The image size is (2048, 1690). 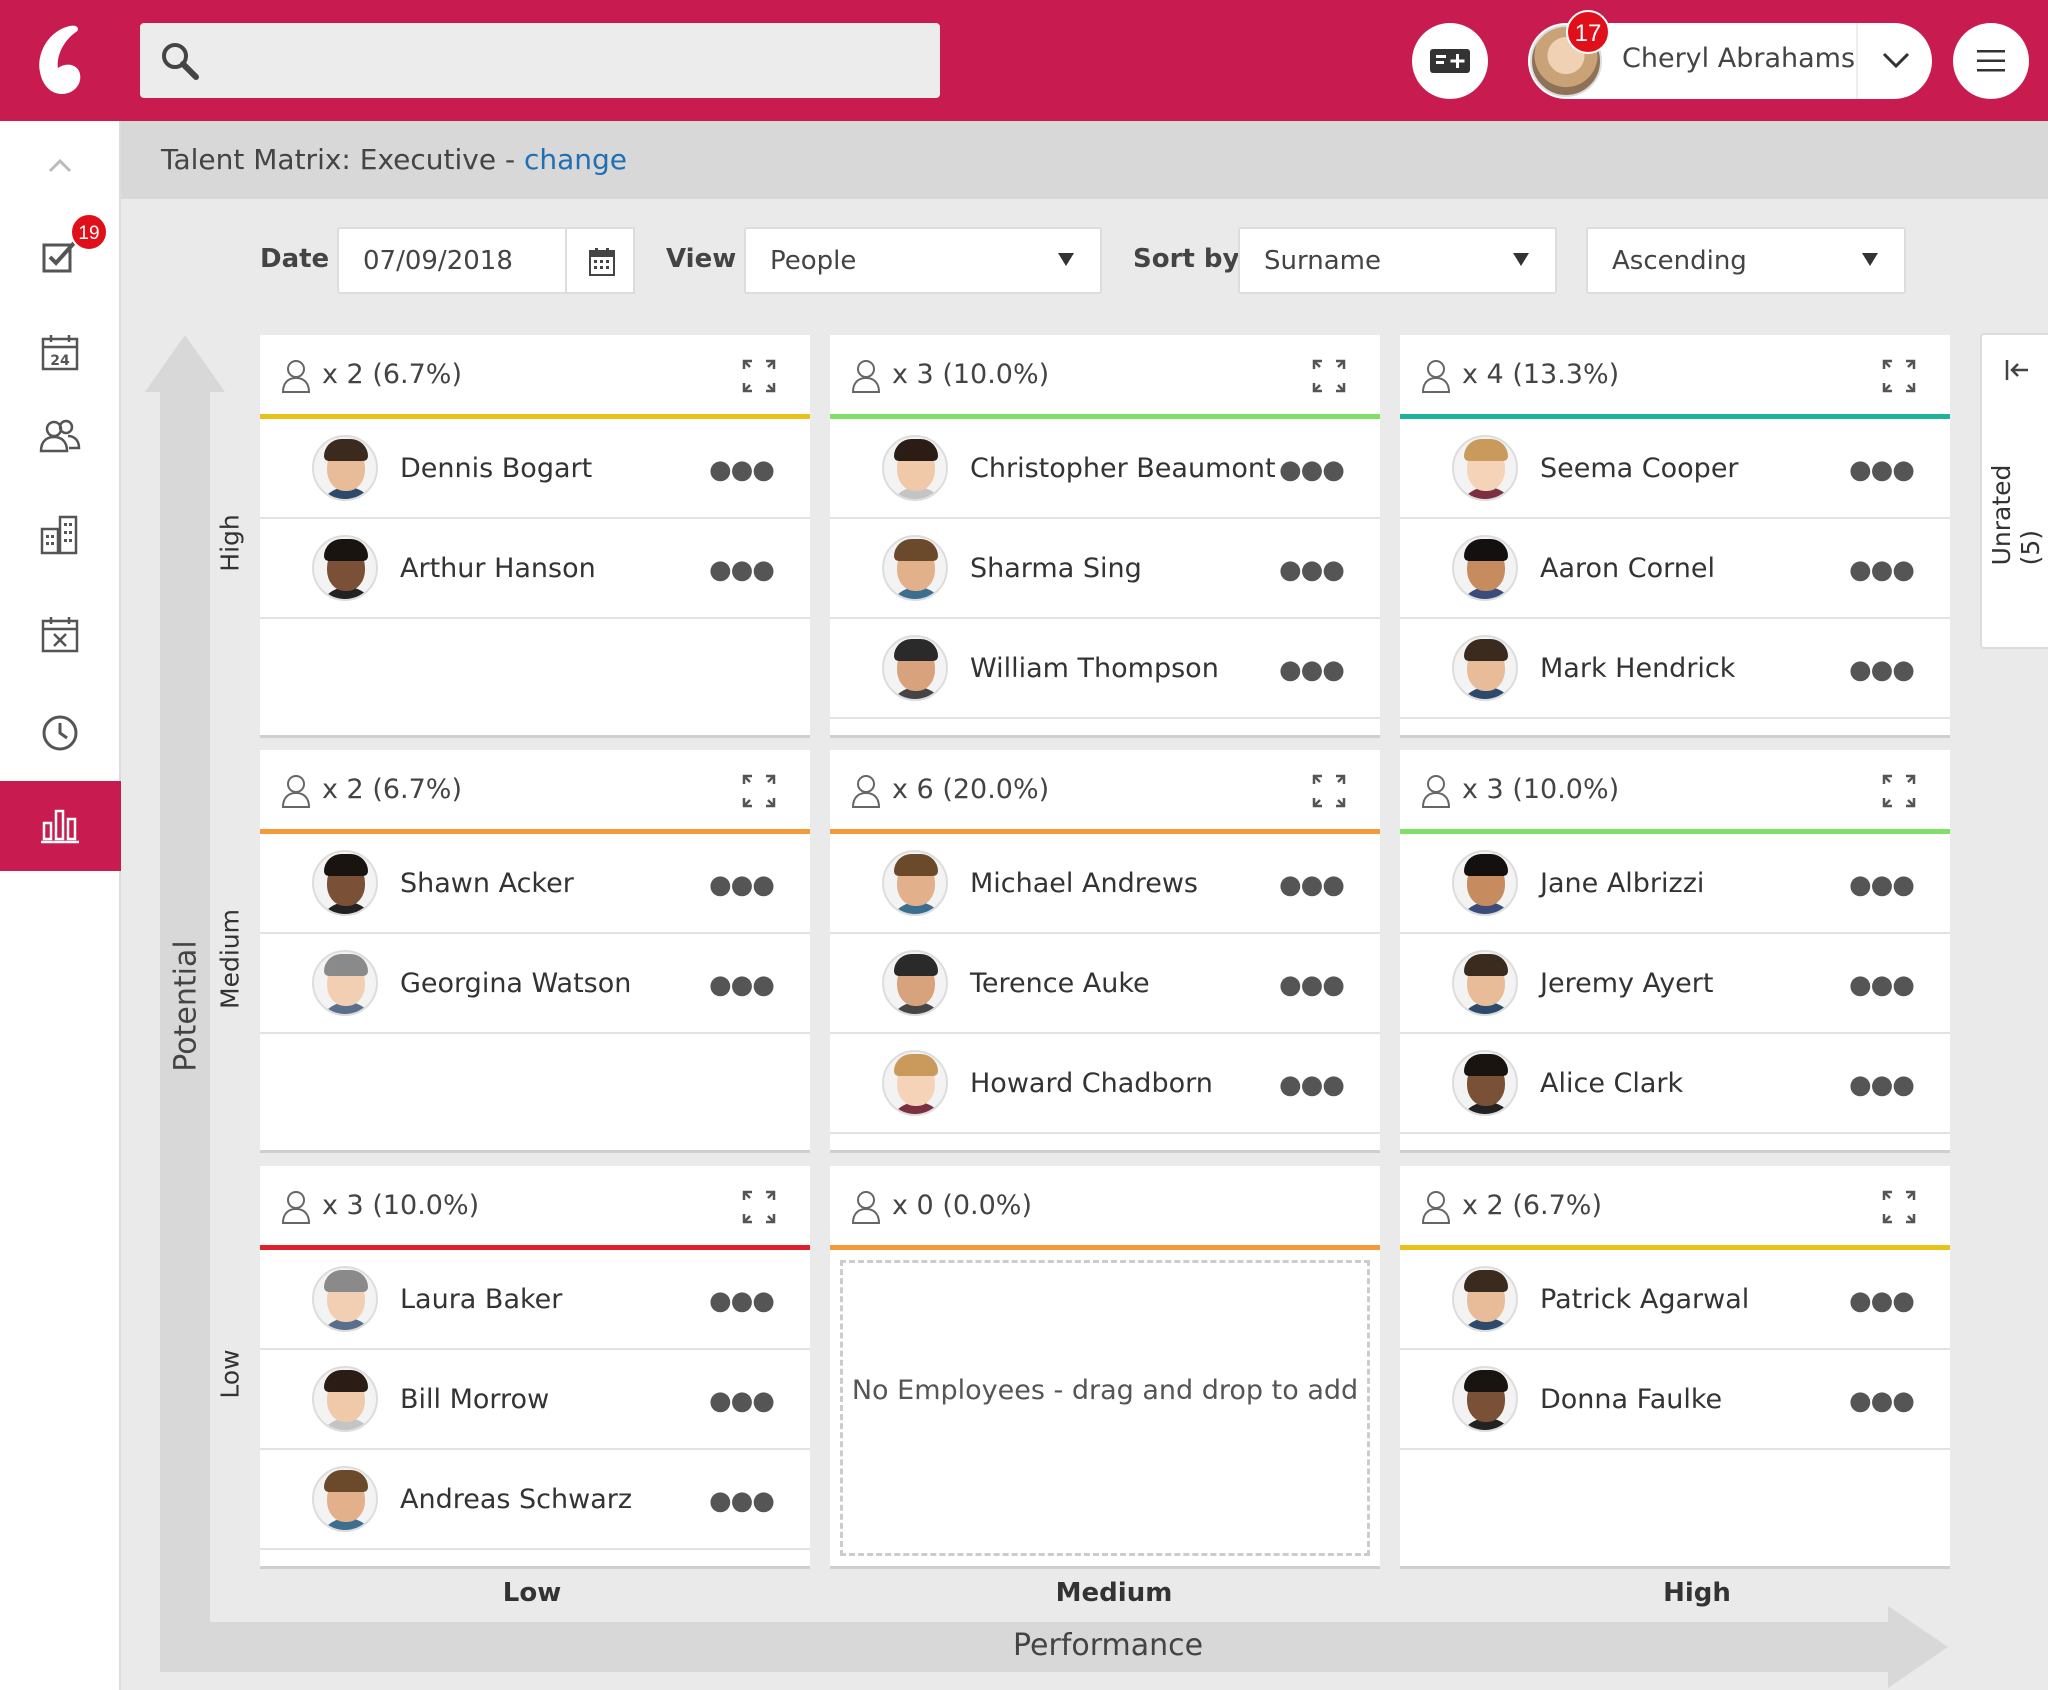 I want to click on employee-name: Seema Cooper, so click(x=1639, y=468).